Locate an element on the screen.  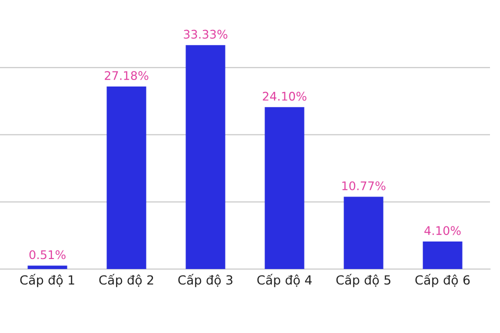
x-tick-label: Cấp độ 2 is located at coordinates (126, 281).